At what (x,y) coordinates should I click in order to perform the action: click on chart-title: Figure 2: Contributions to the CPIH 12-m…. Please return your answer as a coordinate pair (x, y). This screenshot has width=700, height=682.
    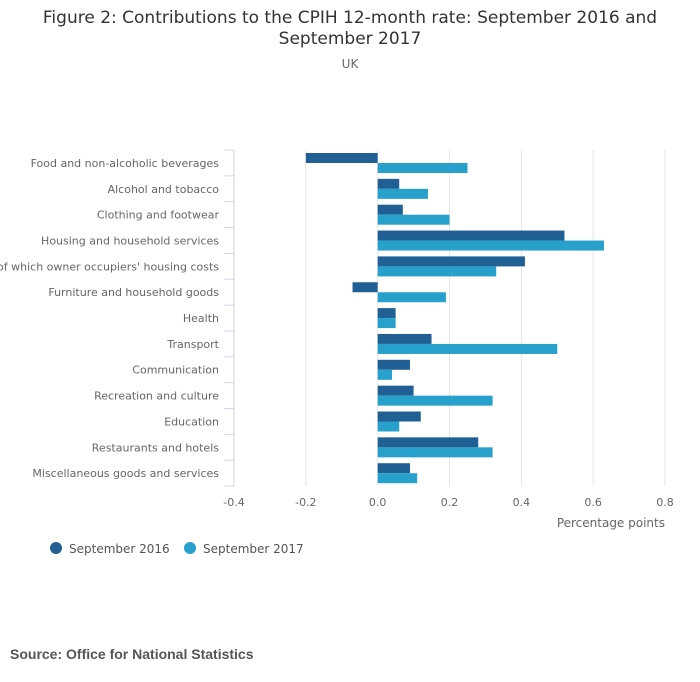
    Looking at the image, I should click on (350, 28).